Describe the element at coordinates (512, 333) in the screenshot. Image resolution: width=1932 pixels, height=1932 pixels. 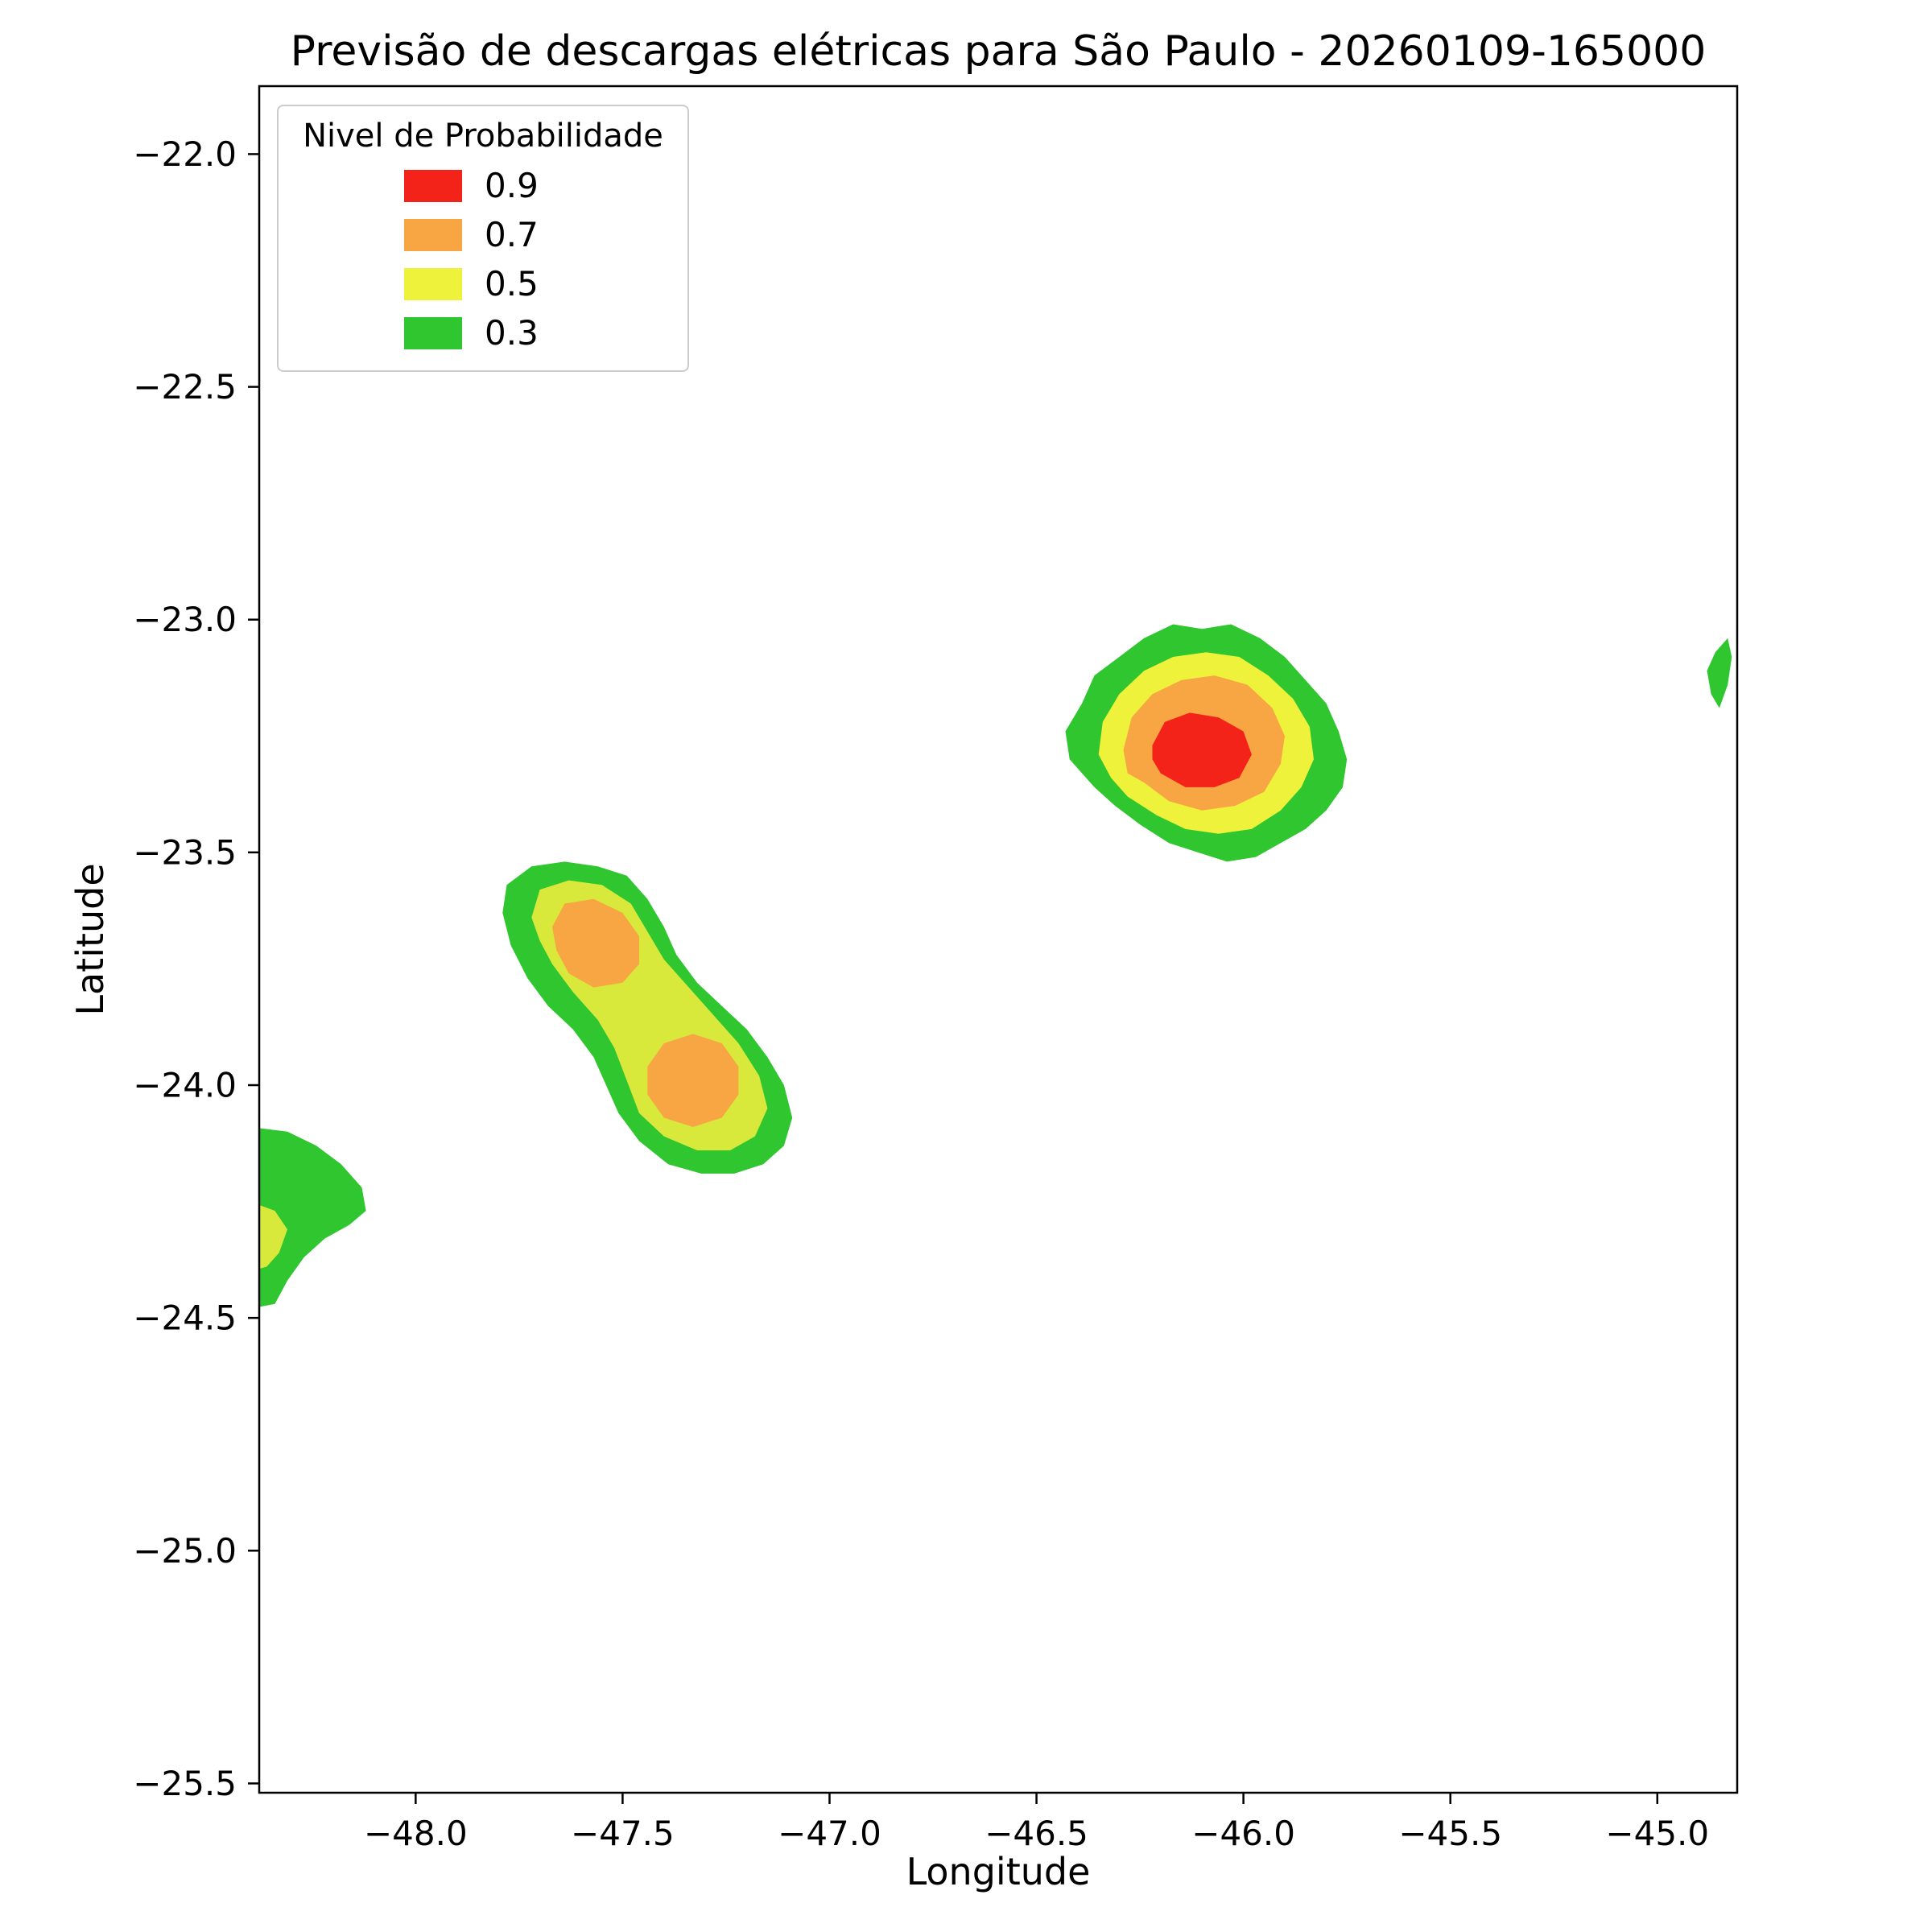
I see `legend-entry-label: 0.3` at that location.